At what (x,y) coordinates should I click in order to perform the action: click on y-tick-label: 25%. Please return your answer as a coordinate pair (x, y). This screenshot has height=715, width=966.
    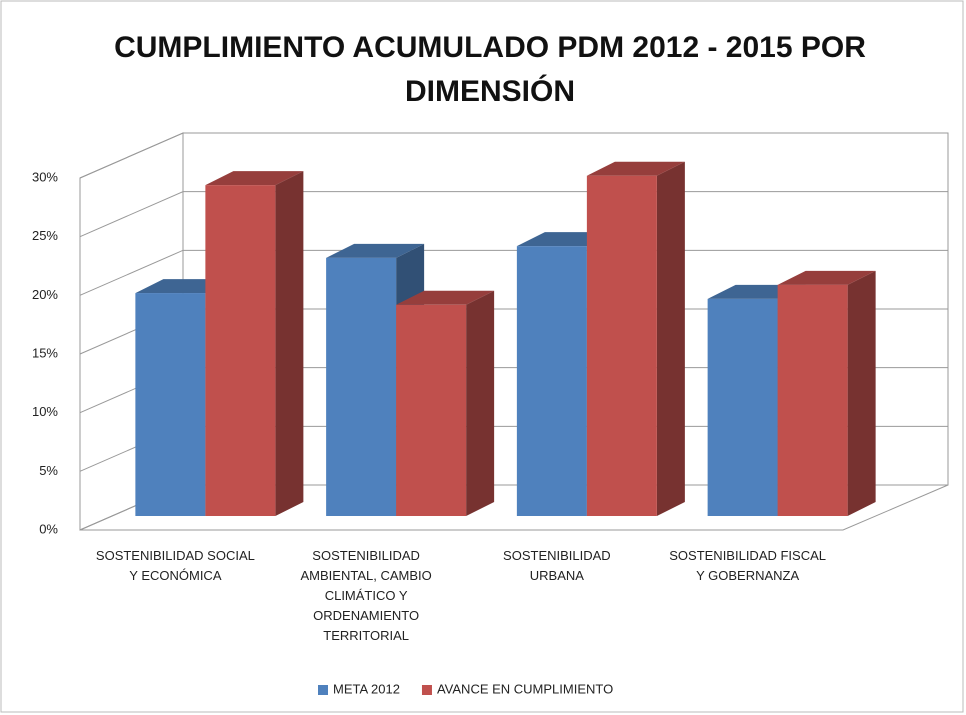
    Looking at the image, I should click on (45, 235).